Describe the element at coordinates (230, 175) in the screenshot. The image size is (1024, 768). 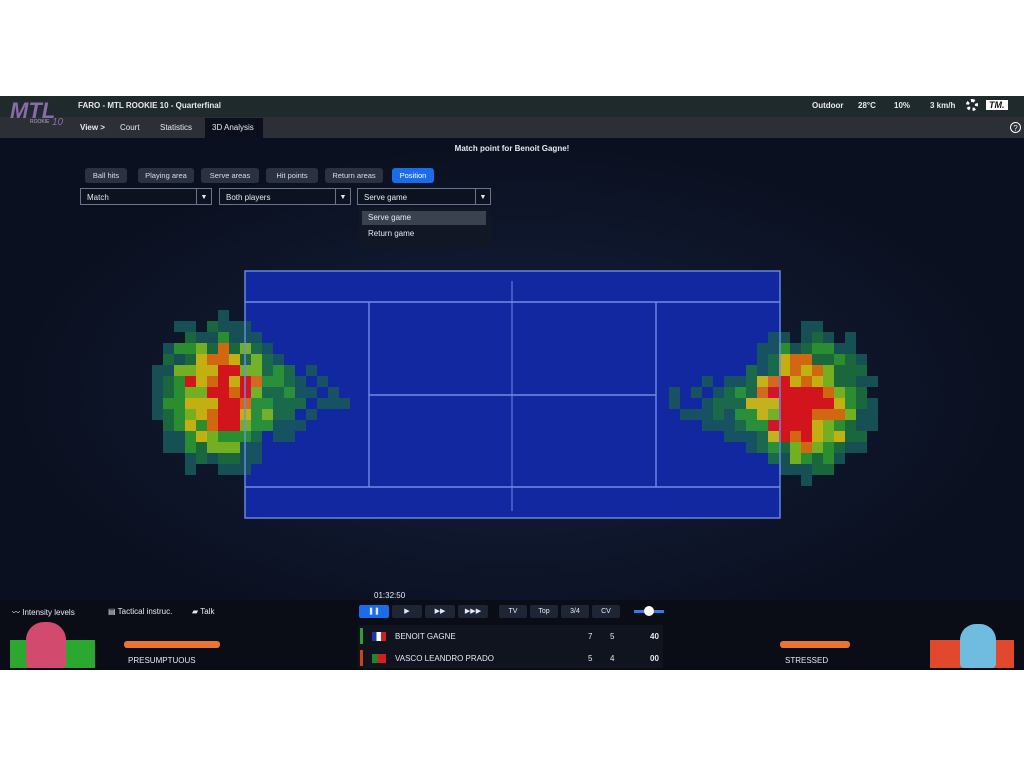
I see `tab: Serve areas` at that location.